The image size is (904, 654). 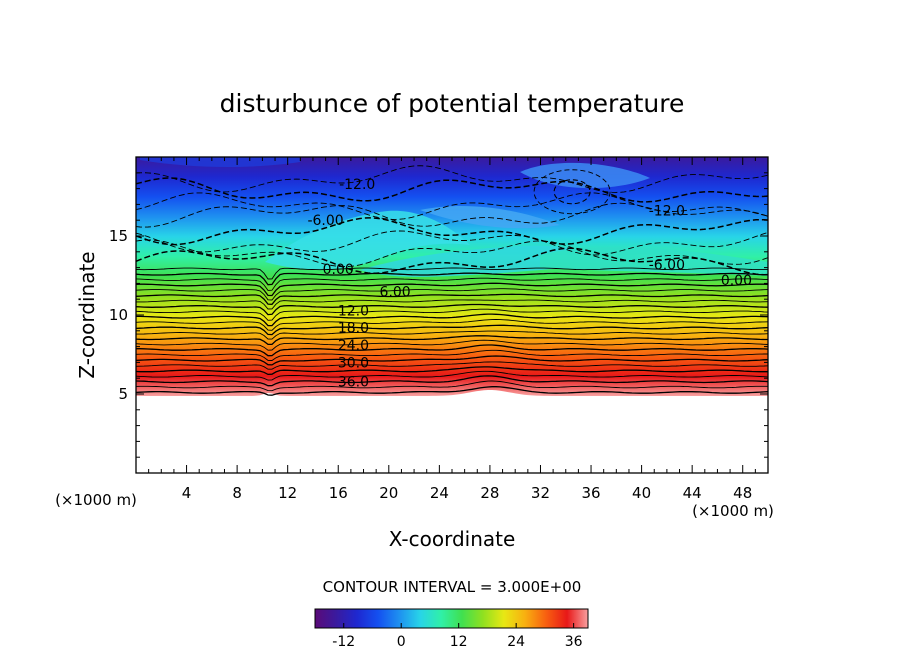 What do you see at coordinates (367, 240) in the screenshot?
I see `cyan-plume` at bounding box center [367, 240].